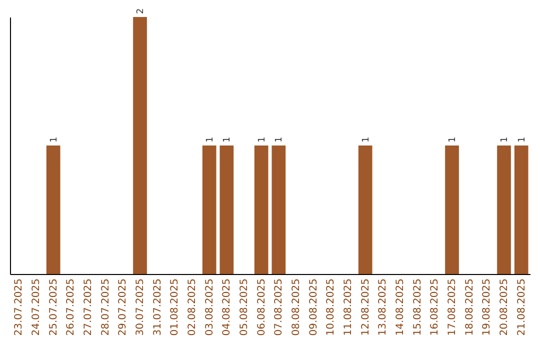 The height and width of the screenshot is (340, 540). I want to click on x-tick-label: 21.08.2025, so click(522, 307).